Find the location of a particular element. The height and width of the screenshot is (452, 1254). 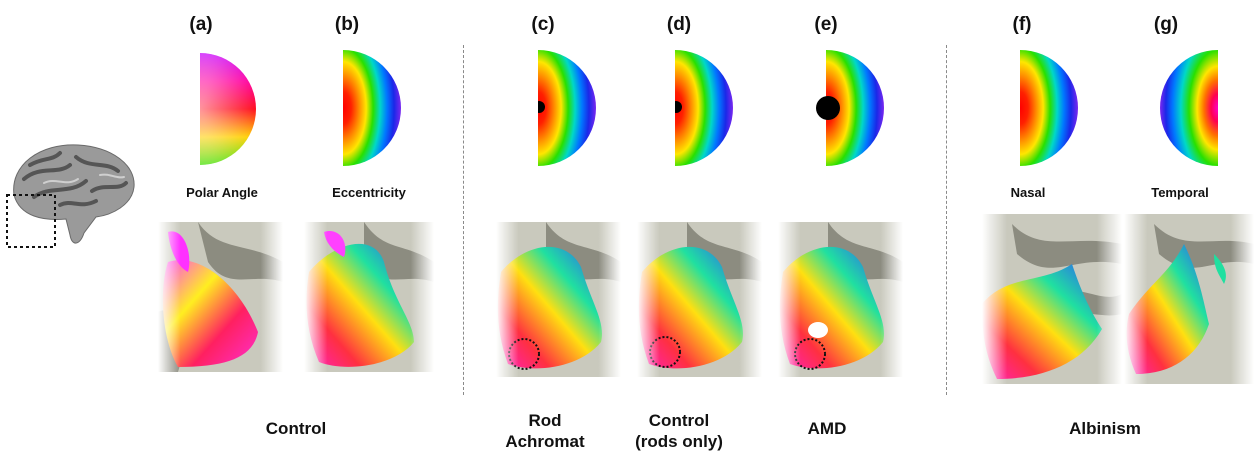

panel-label-b: (b) is located at coordinates (347, 24).